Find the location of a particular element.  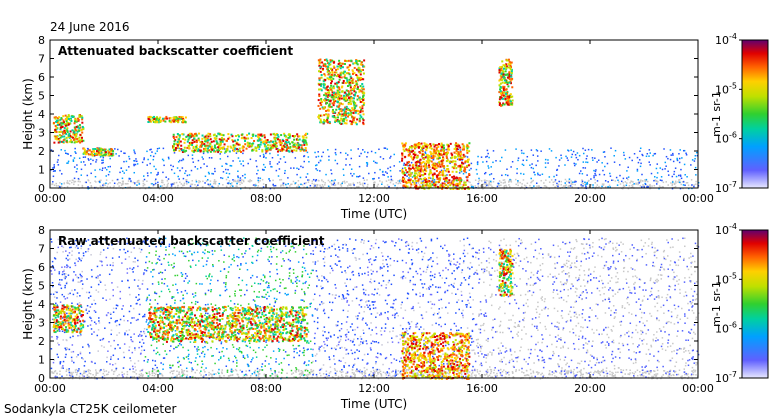

noise-floor is located at coordinates (375, 184).